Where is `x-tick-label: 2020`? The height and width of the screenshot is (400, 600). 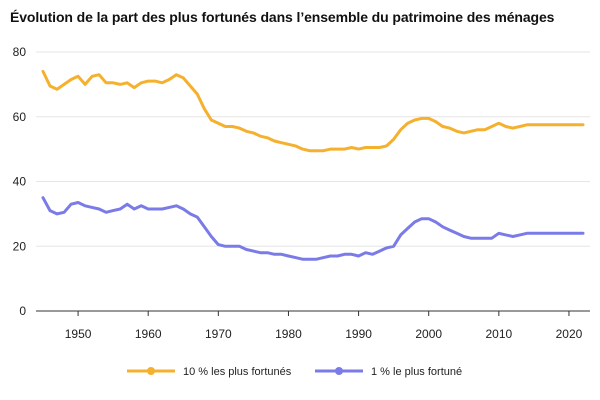
x-tick-label: 2020 is located at coordinates (569, 334).